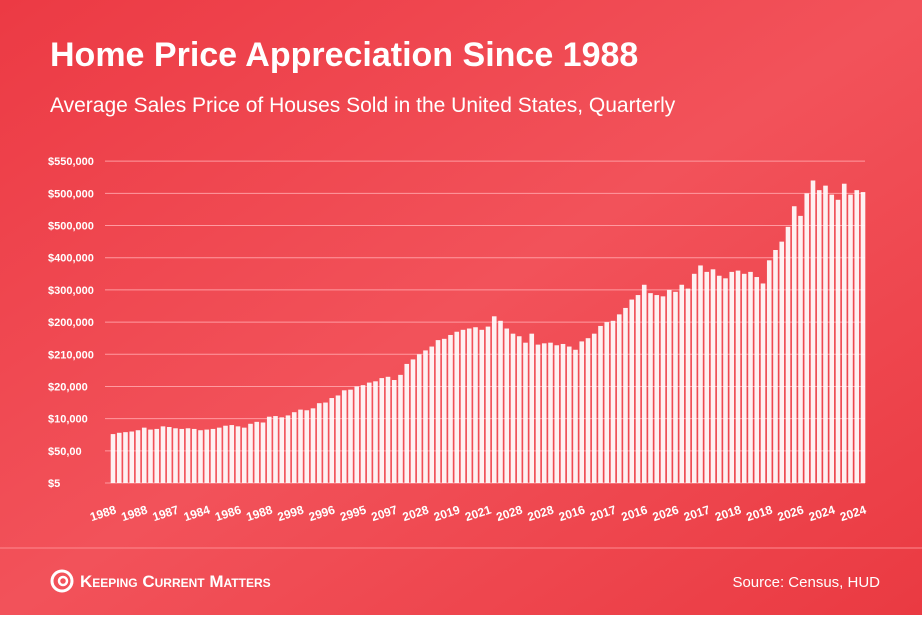 This screenshot has height=620, width=922. Describe the element at coordinates (68, 420) in the screenshot. I see `y-tick-label: $10,000` at that location.